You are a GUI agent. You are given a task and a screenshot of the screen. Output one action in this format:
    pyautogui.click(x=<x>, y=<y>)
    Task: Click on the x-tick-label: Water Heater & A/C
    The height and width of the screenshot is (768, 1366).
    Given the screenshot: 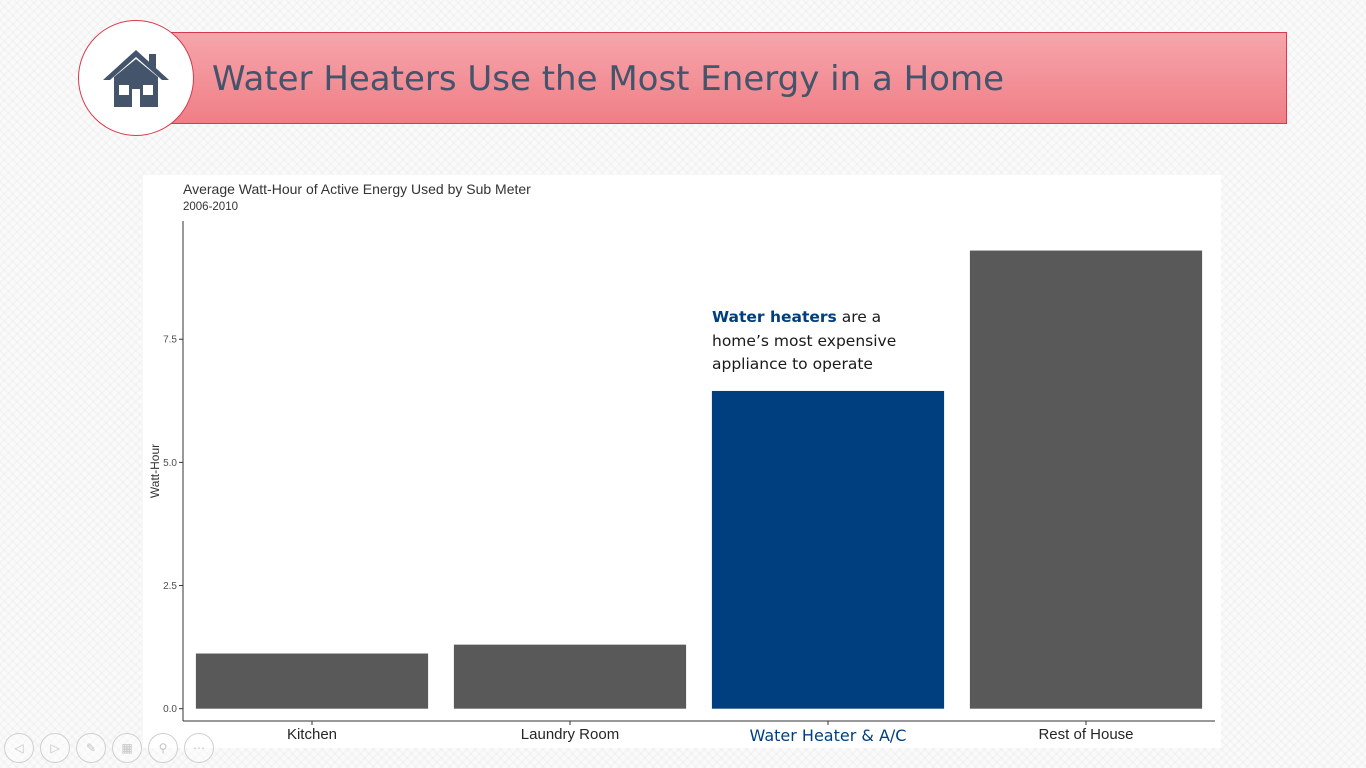 What is the action you would take?
    pyautogui.click(x=828, y=735)
    